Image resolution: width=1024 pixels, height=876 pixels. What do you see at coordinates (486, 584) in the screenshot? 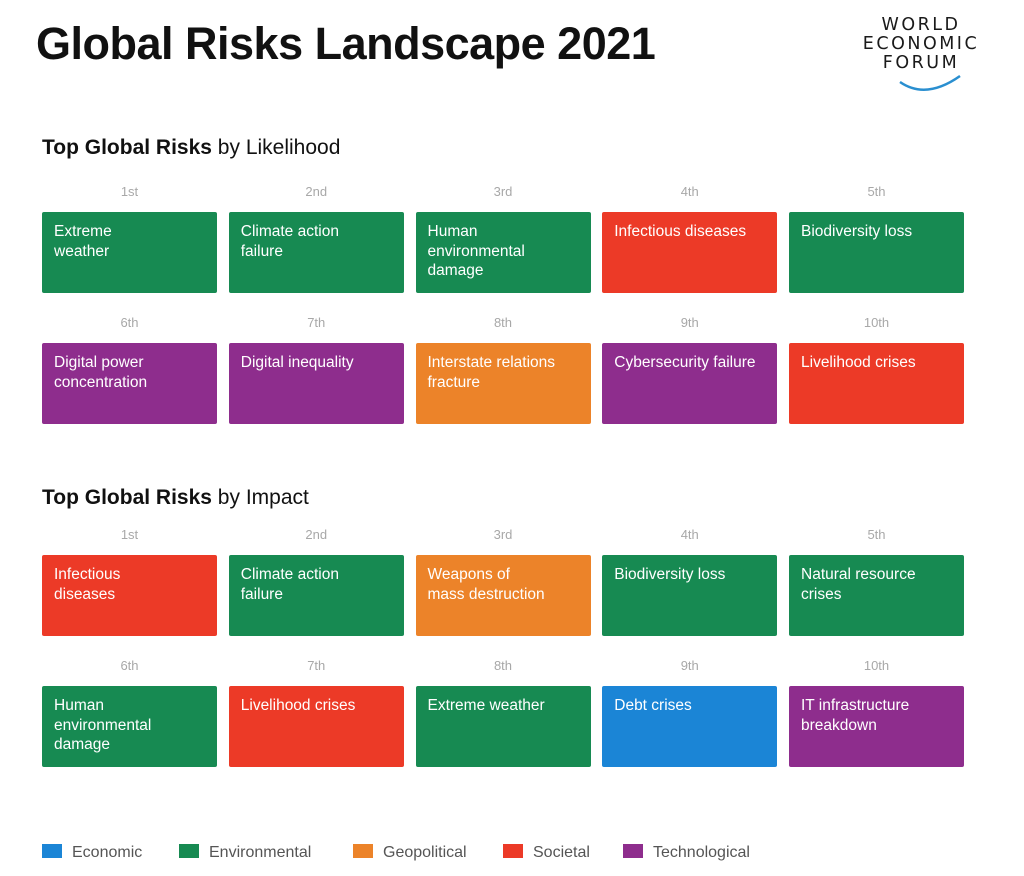
I see `risk-label: Weapons of mass destruction` at bounding box center [486, 584].